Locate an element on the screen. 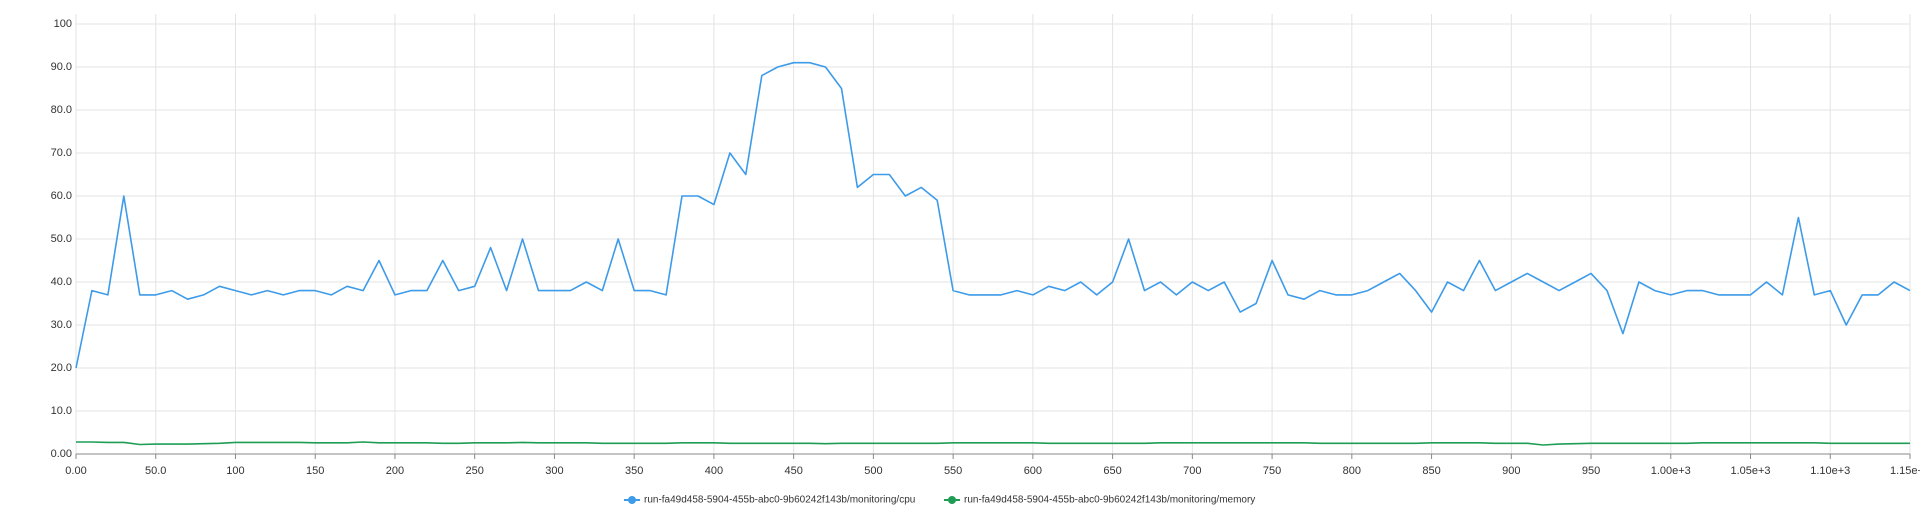 This screenshot has height=518, width=1920. x-tick-label: 850 is located at coordinates (1431, 471).